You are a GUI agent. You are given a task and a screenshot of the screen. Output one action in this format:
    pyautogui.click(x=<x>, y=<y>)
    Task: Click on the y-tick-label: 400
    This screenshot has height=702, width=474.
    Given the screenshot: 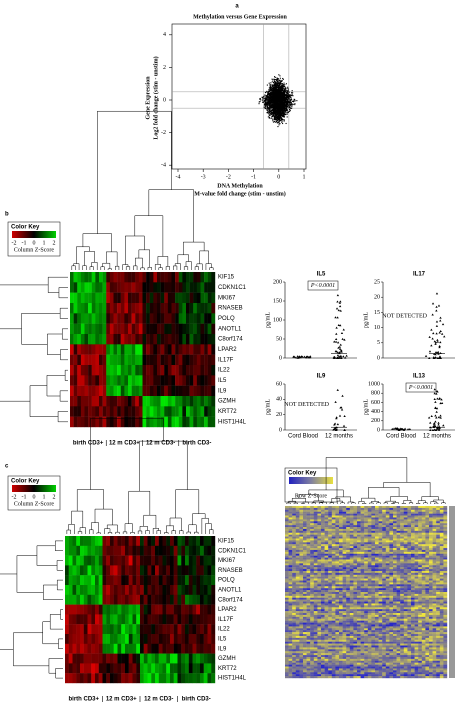 What is the action you would take?
    pyautogui.click(x=375, y=412)
    